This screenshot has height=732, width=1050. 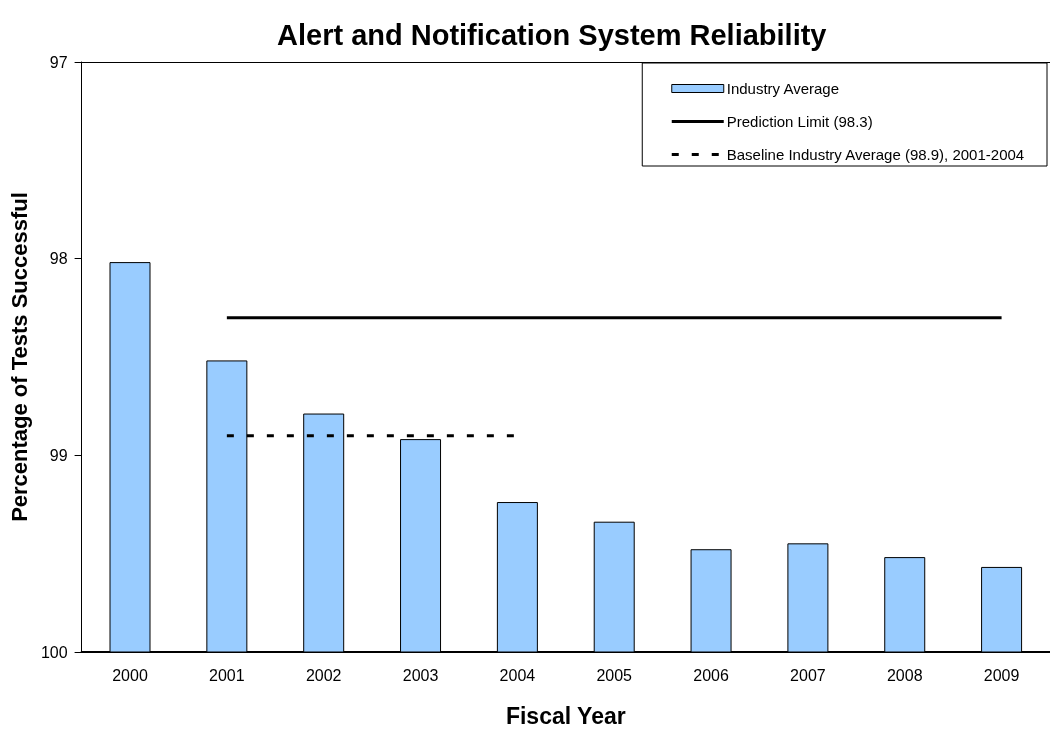 I want to click on x-tick-label: 2001, so click(x=227, y=675).